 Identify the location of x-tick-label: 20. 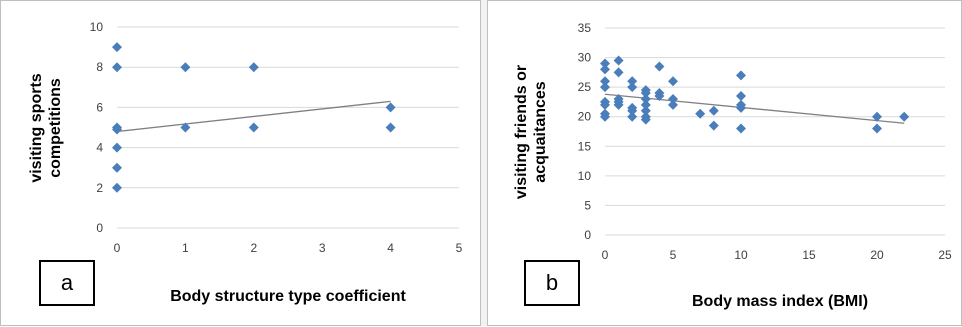
(877, 255).